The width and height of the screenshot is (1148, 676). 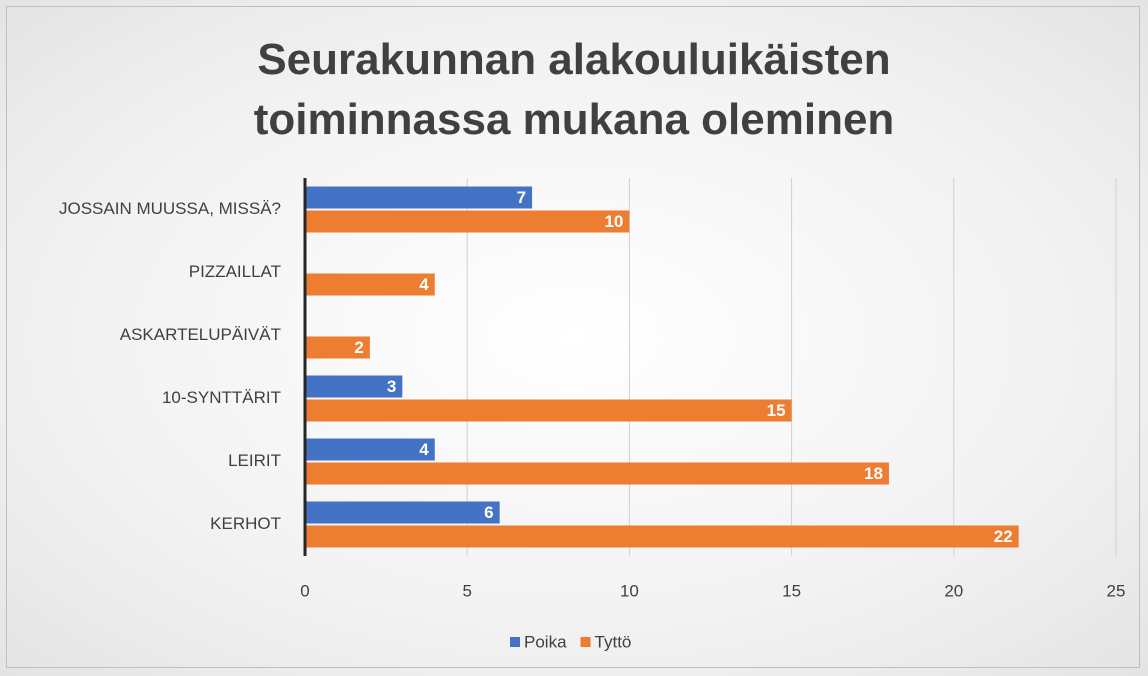 What do you see at coordinates (304, 590) in the screenshot?
I see `x-tick-label: 0` at bounding box center [304, 590].